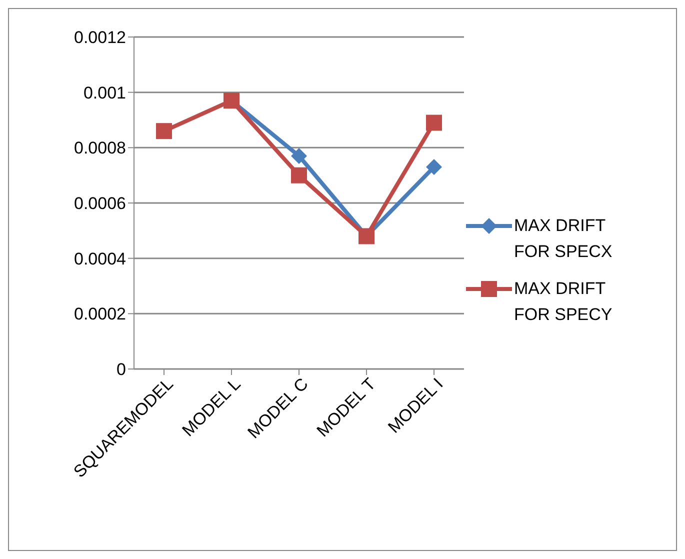 The width and height of the screenshot is (685, 559). I want to click on legend-label: MAX DRIFT FOR SPECX, so click(564, 239).